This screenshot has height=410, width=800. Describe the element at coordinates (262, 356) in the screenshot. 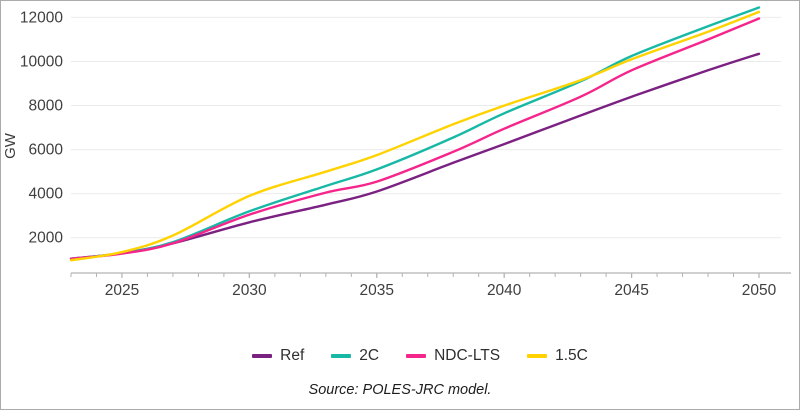

I see `legend-swatch-ref` at that location.